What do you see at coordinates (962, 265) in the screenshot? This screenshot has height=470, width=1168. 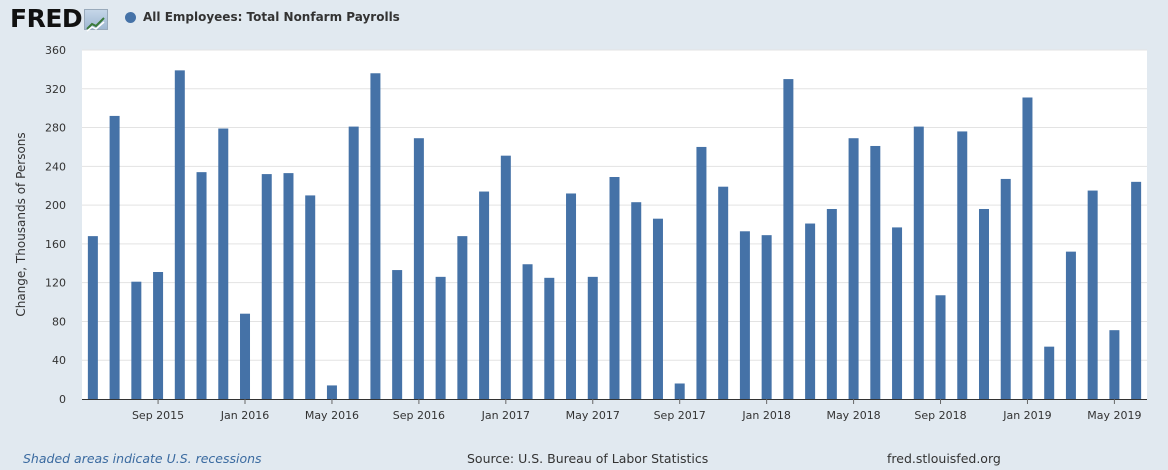 I see `bar: Oct 2018: 276` at bounding box center [962, 265].